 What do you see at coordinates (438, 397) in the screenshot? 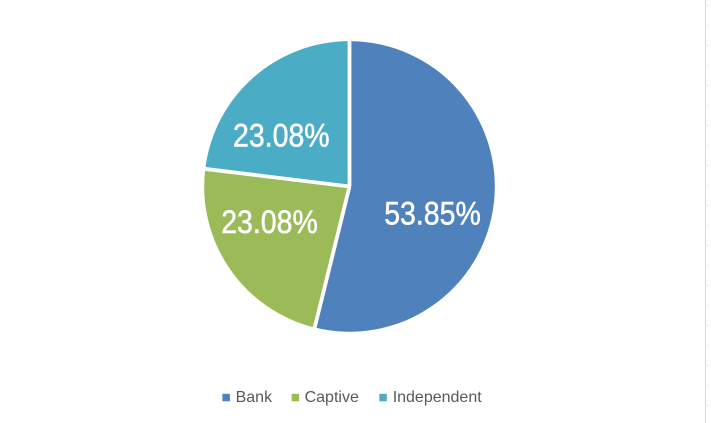
I see `svg-text: Independent` at bounding box center [438, 397].